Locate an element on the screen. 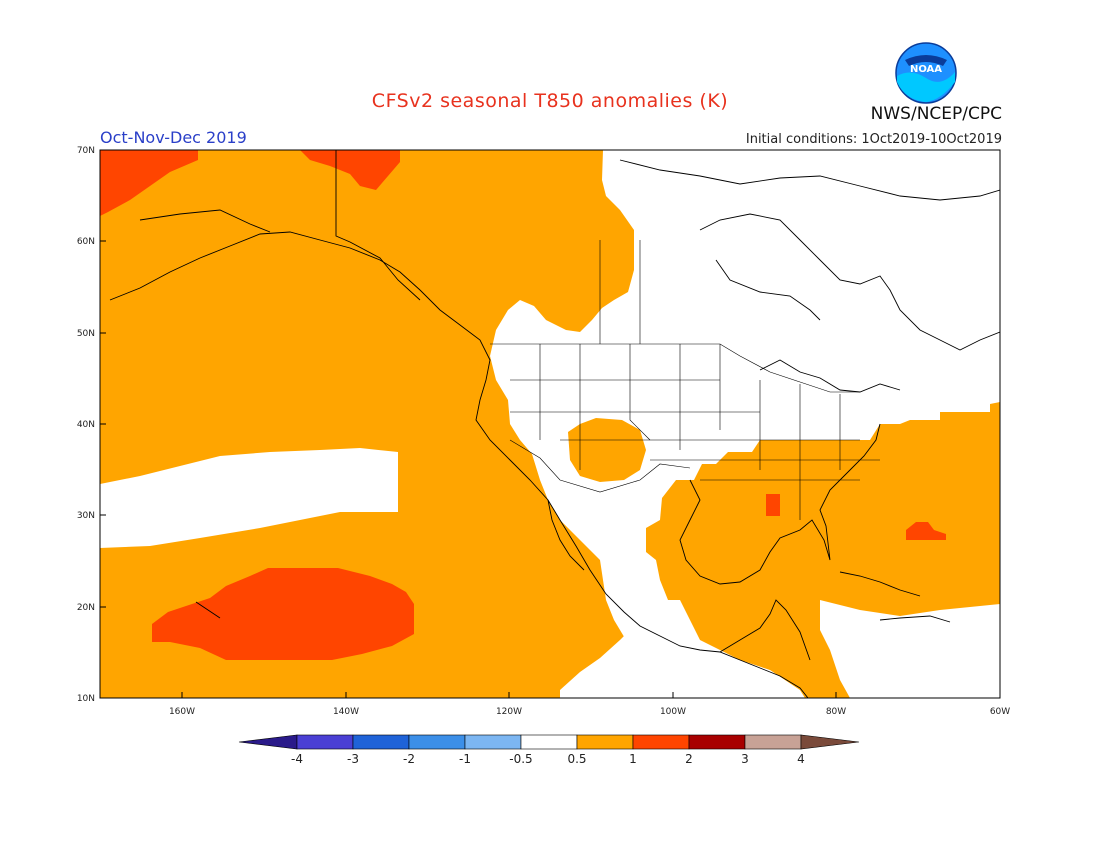 This screenshot has height=850, width=1100. lon-label-100w: 100W is located at coordinates (673, 712).